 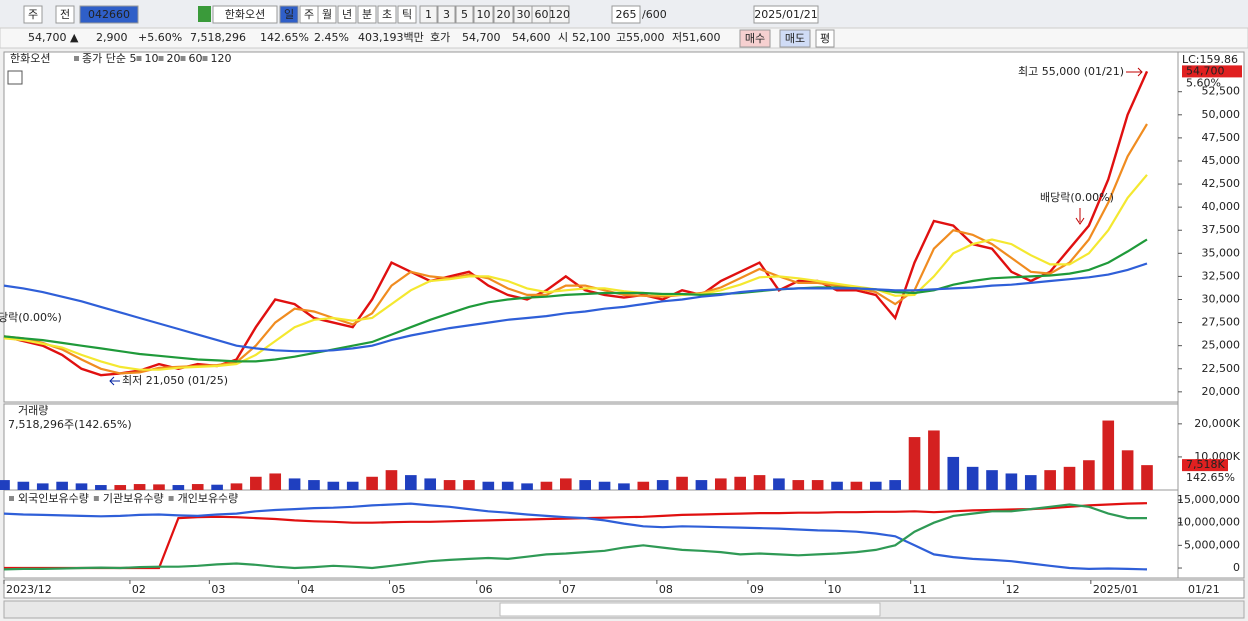 I want to click on info-turnover: 2.45%, so click(x=331, y=37).